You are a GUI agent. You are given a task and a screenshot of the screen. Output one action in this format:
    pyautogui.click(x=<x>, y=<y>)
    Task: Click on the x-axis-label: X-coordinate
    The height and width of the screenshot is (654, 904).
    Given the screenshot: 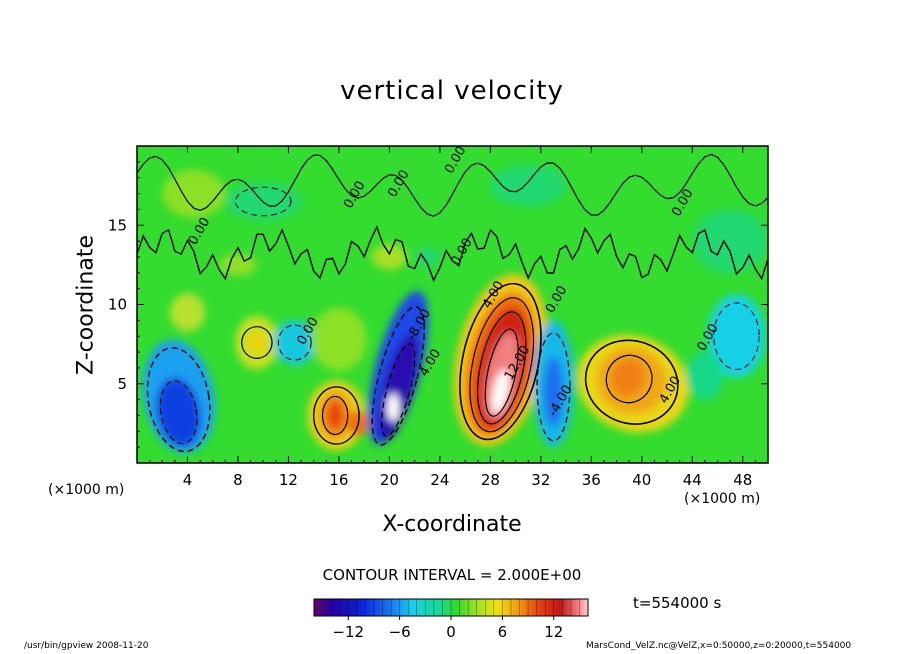 What is the action you would take?
    pyautogui.click(x=452, y=524)
    